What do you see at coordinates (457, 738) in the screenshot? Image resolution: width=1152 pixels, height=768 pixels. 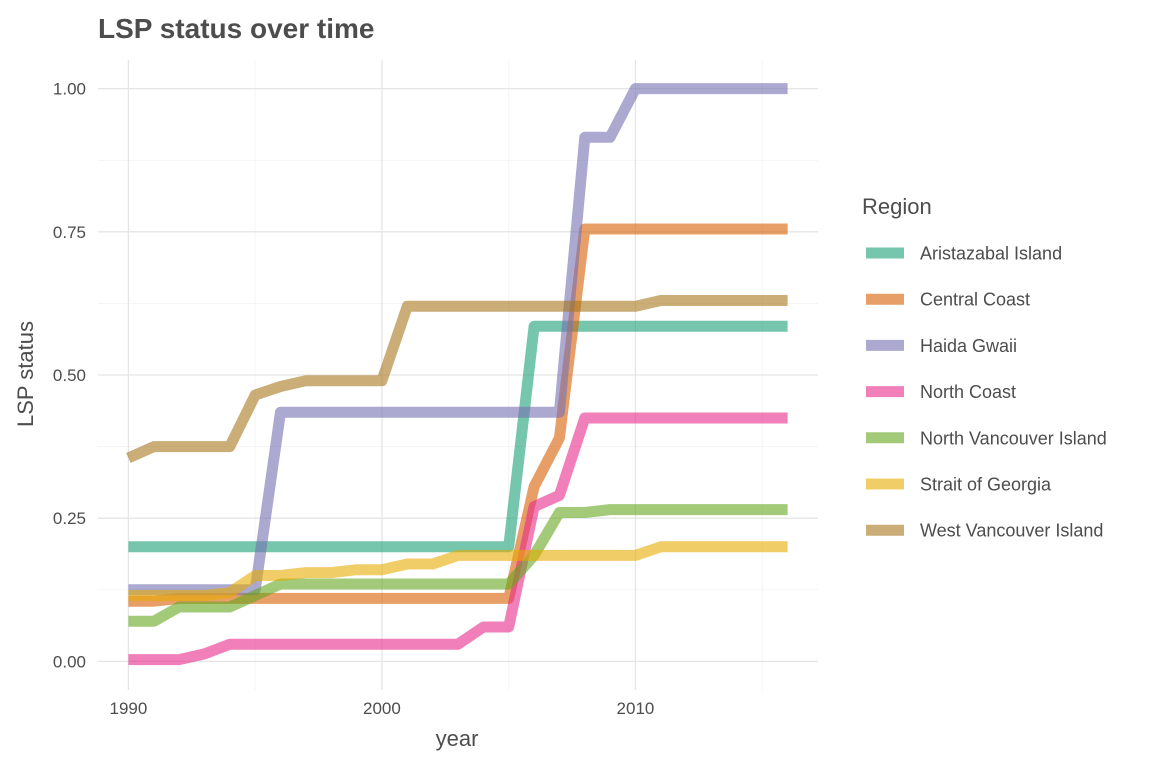 I see `x-axis-title: year` at bounding box center [457, 738].